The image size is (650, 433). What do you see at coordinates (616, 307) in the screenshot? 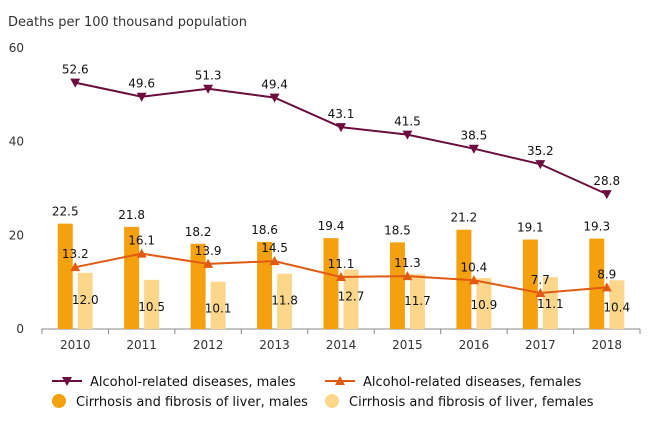
I see `label-cirrhosis-females-2018: 10.4` at bounding box center [616, 307].